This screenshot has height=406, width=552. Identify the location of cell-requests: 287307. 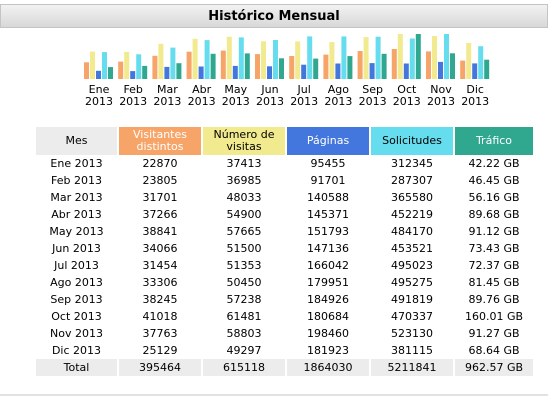
(412, 180).